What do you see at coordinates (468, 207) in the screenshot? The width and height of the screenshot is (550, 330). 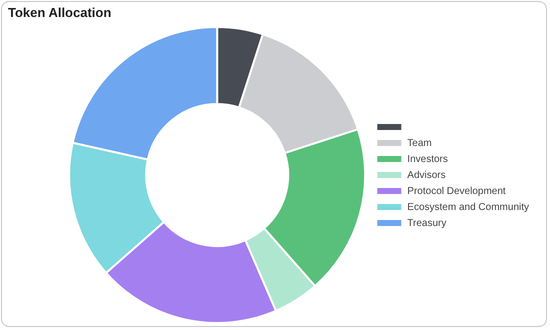 I see `legend-label: Ecosystem and Community` at bounding box center [468, 207].